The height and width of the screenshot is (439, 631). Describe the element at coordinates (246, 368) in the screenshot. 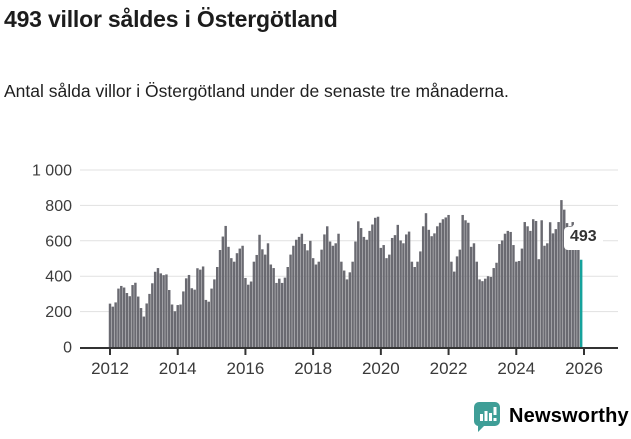

I see `x-tick-label: 2016` at that location.